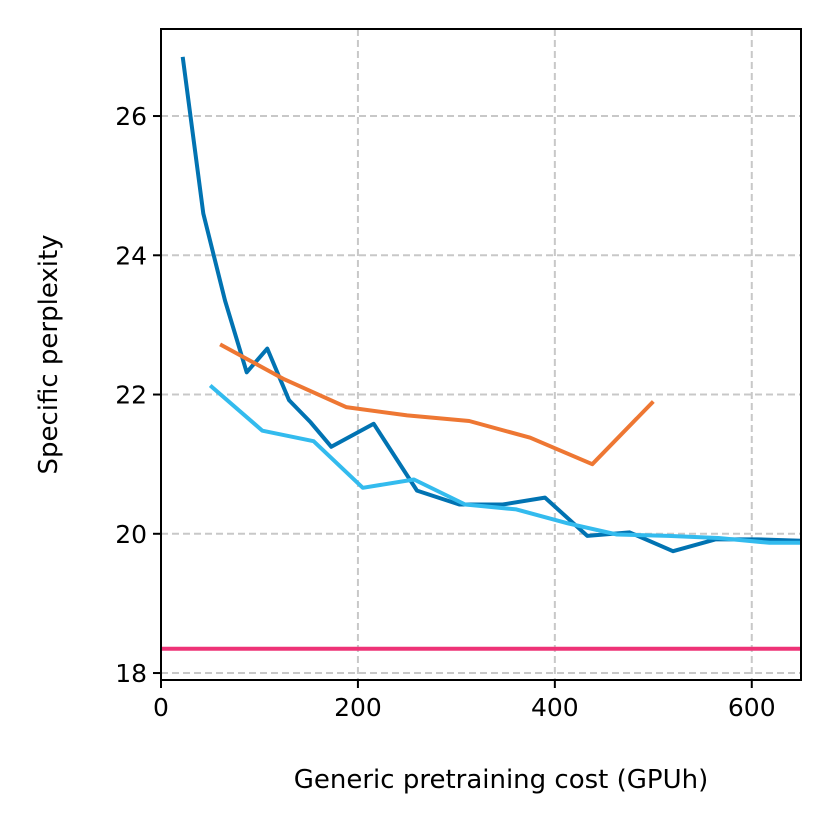 This screenshot has height=830, width=830. I want to click on y-axis: 18 20 22 24 26, so click(138, 395).